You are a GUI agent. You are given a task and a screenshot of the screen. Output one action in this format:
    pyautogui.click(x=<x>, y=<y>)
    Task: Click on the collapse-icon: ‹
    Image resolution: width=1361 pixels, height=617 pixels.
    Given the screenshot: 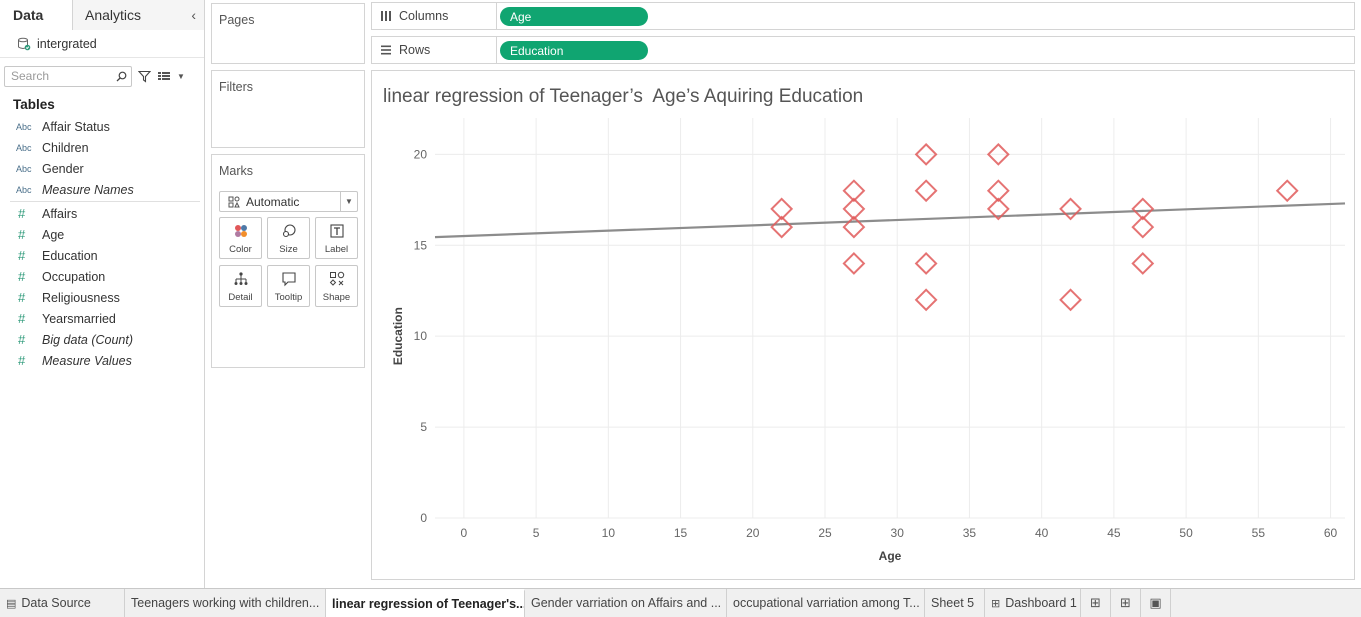 What is the action you would take?
    pyautogui.click(x=193, y=15)
    